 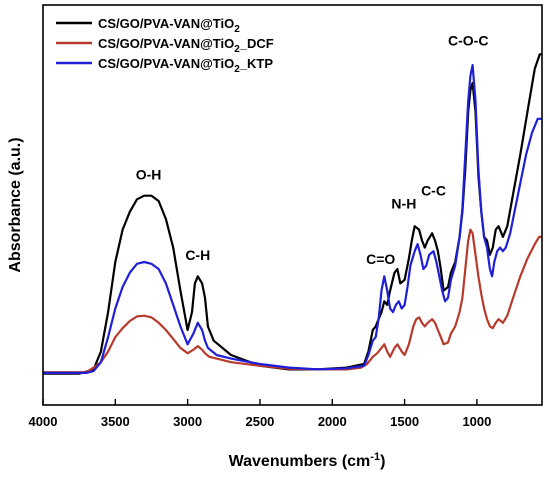 I want to click on peak-label: O-H, so click(x=149, y=175).